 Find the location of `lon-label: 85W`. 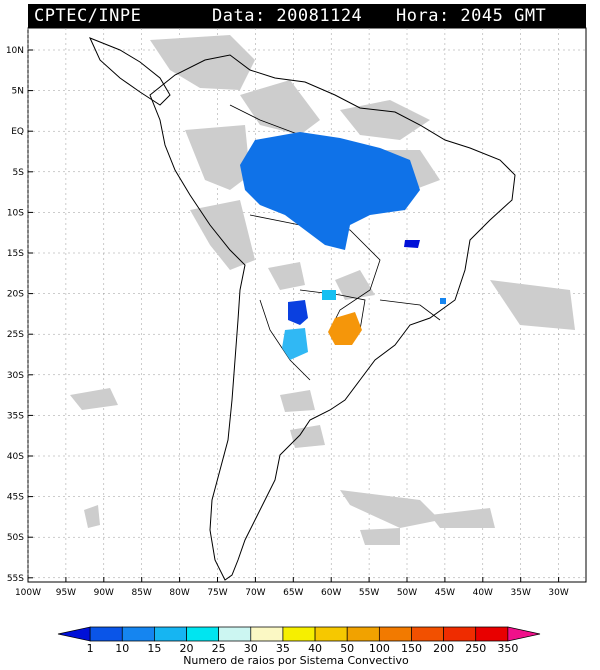

lon-label: 85W is located at coordinates (142, 593).